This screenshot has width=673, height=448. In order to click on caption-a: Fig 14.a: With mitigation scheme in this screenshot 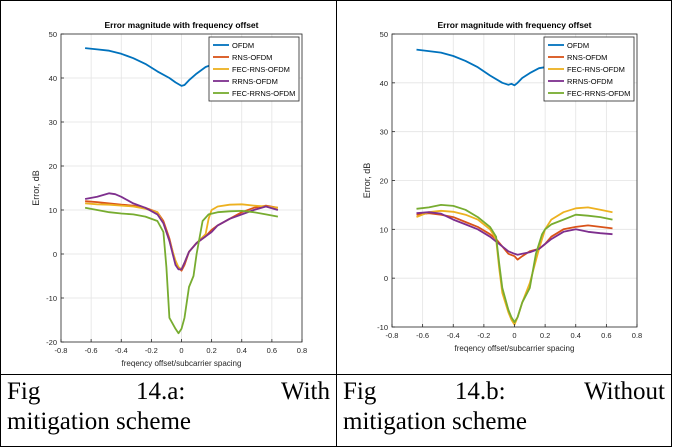, I will do `click(168, 410)`.